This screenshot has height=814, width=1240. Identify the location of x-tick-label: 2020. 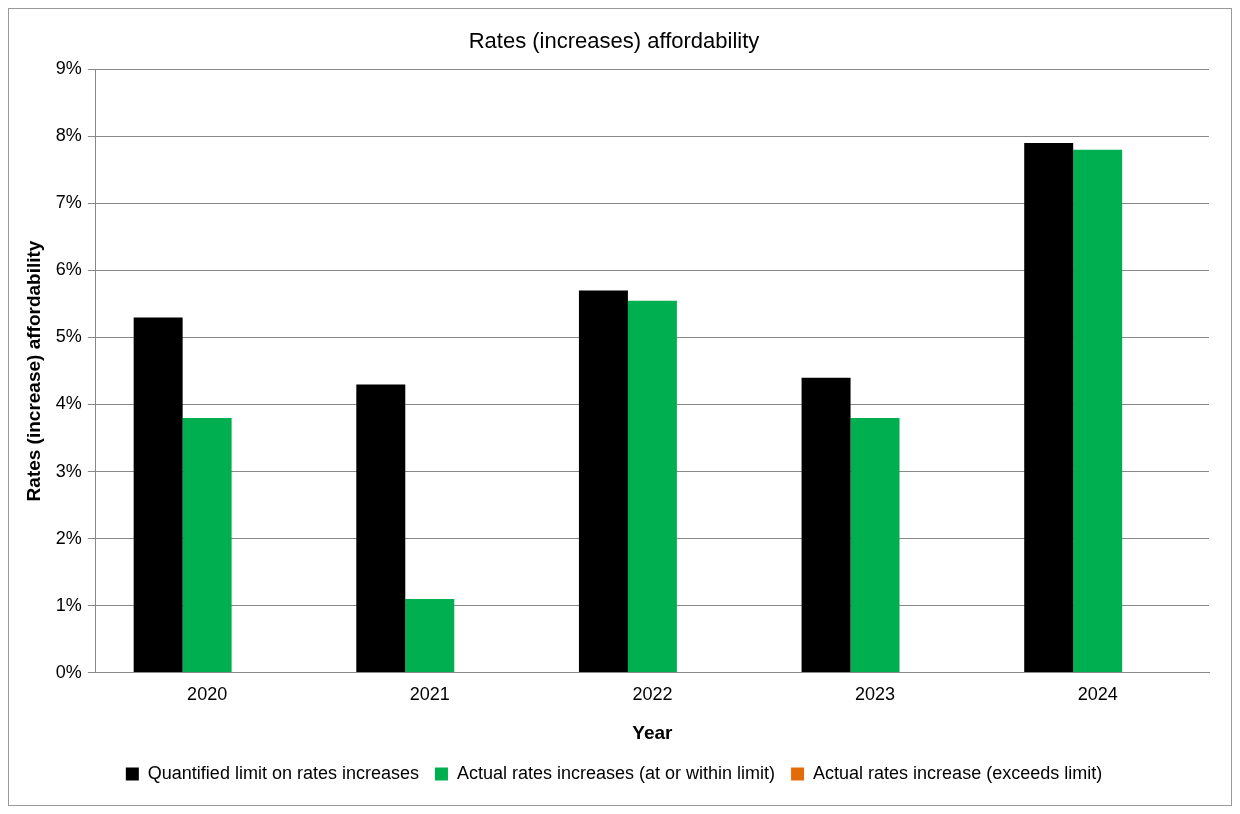
(207, 694).